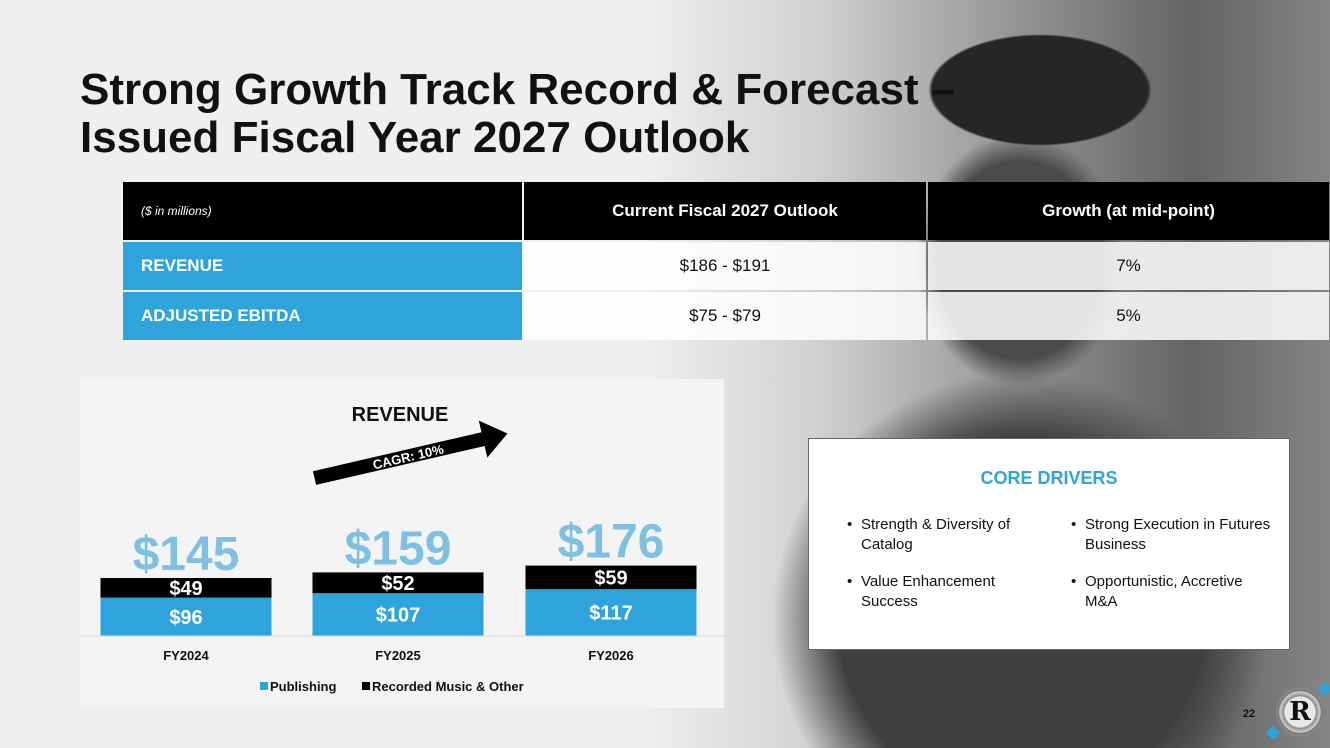  I want to click on data-label: $49, so click(185, 589).